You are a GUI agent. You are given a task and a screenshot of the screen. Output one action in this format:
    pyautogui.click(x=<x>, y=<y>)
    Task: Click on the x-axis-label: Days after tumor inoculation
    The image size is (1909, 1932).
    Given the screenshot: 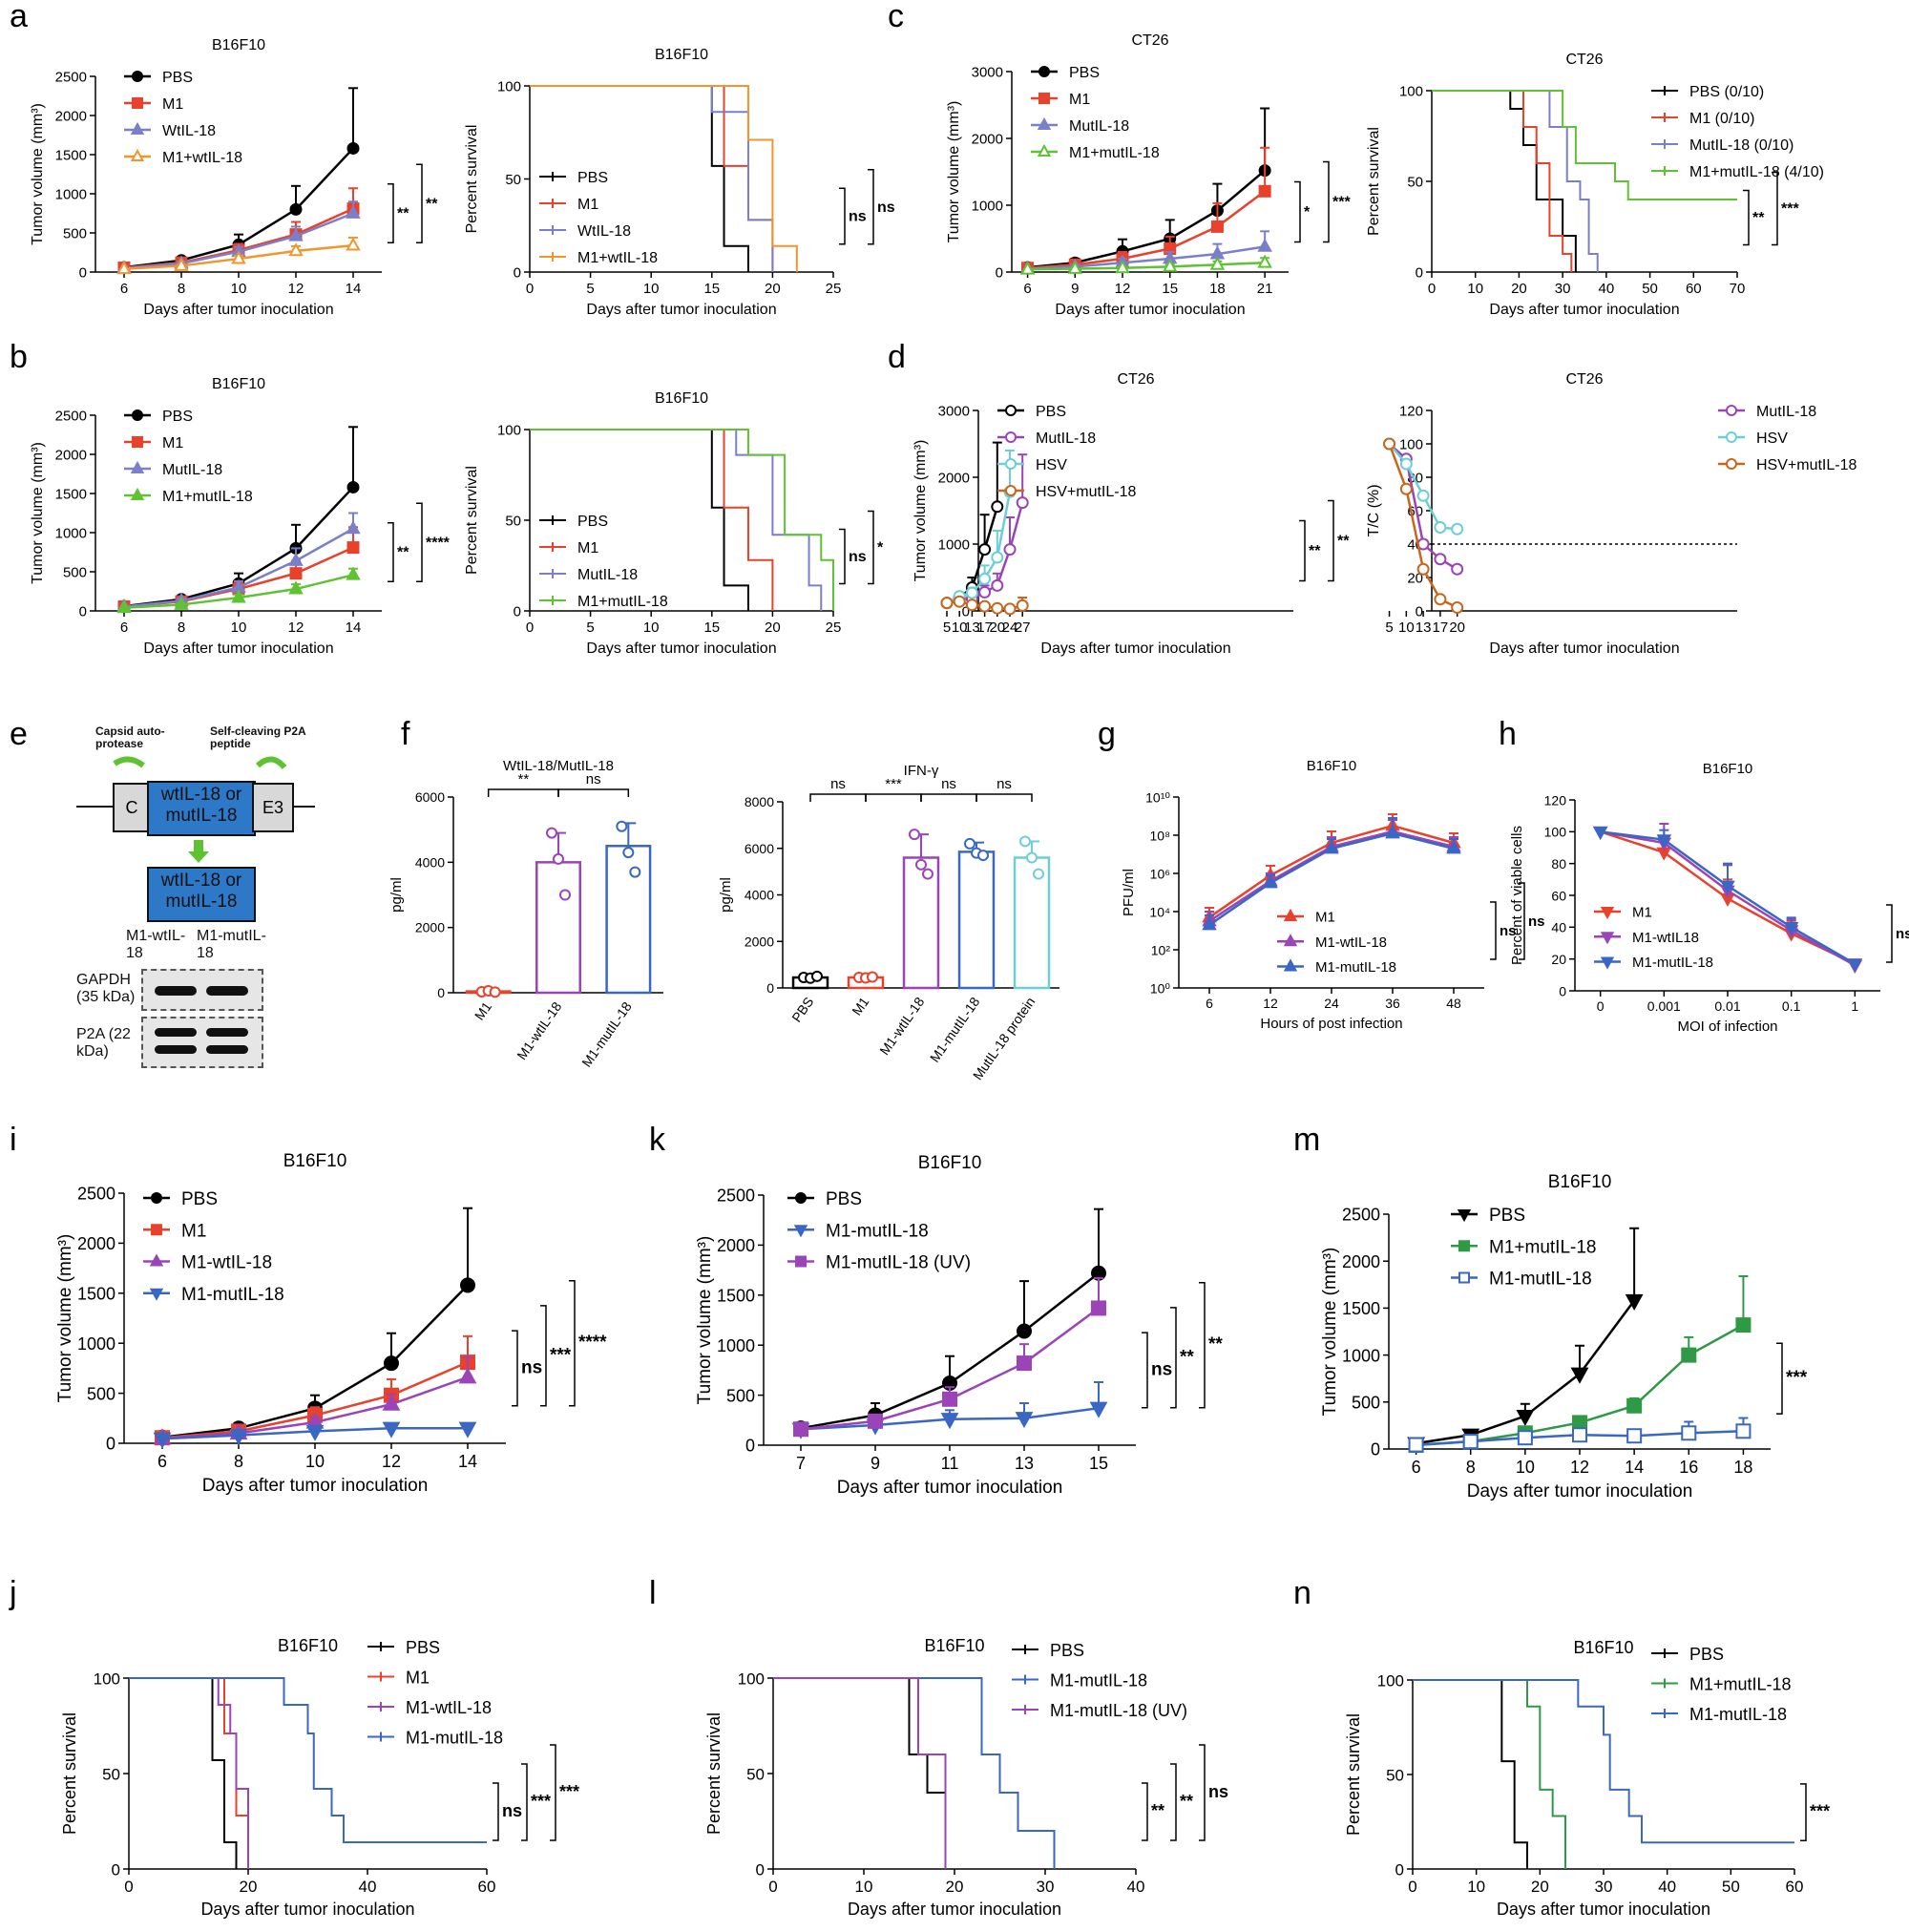 What is the action you would take?
    pyautogui.click(x=1580, y=1492)
    